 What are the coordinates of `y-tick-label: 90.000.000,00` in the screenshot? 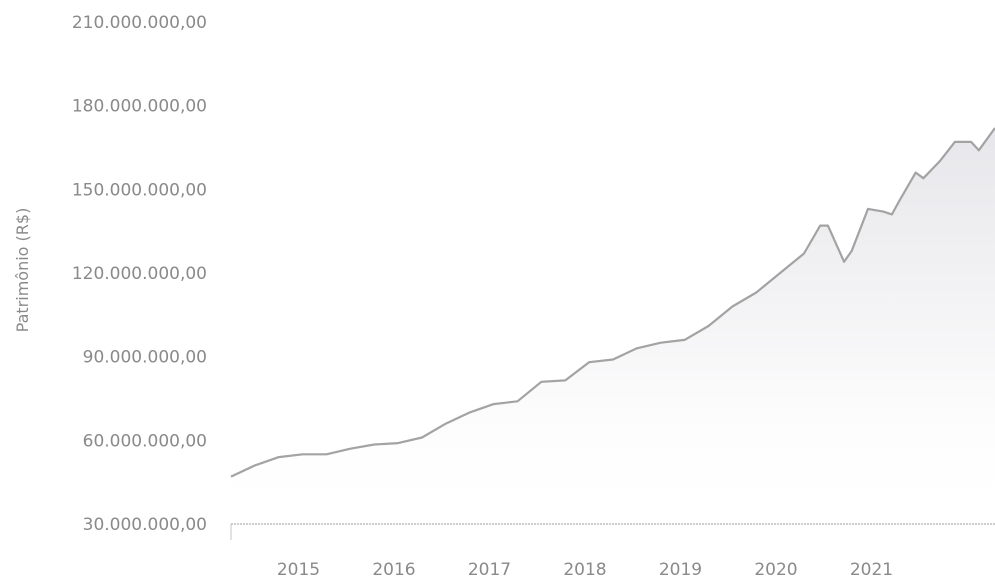 It's located at (145, 358).